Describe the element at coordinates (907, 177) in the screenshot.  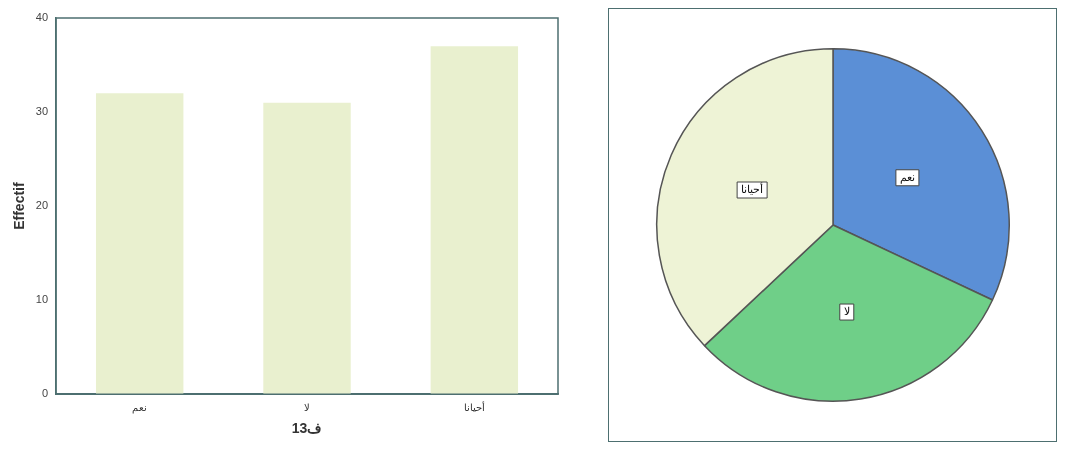
I see `slice-label: نعم` at that location.